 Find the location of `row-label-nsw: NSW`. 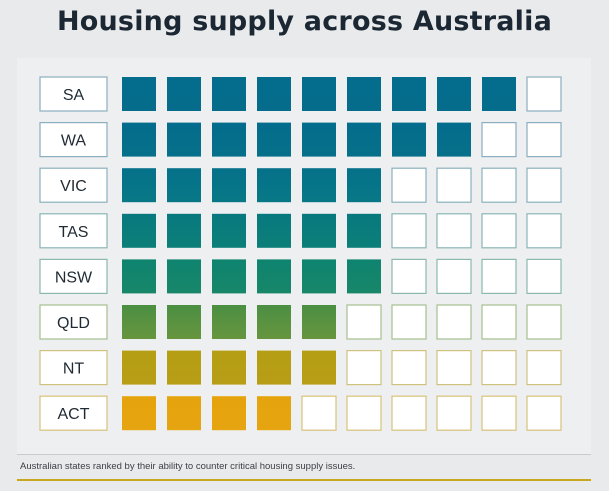

row-label-nsw: NSW is located at coordinates (74, 277).